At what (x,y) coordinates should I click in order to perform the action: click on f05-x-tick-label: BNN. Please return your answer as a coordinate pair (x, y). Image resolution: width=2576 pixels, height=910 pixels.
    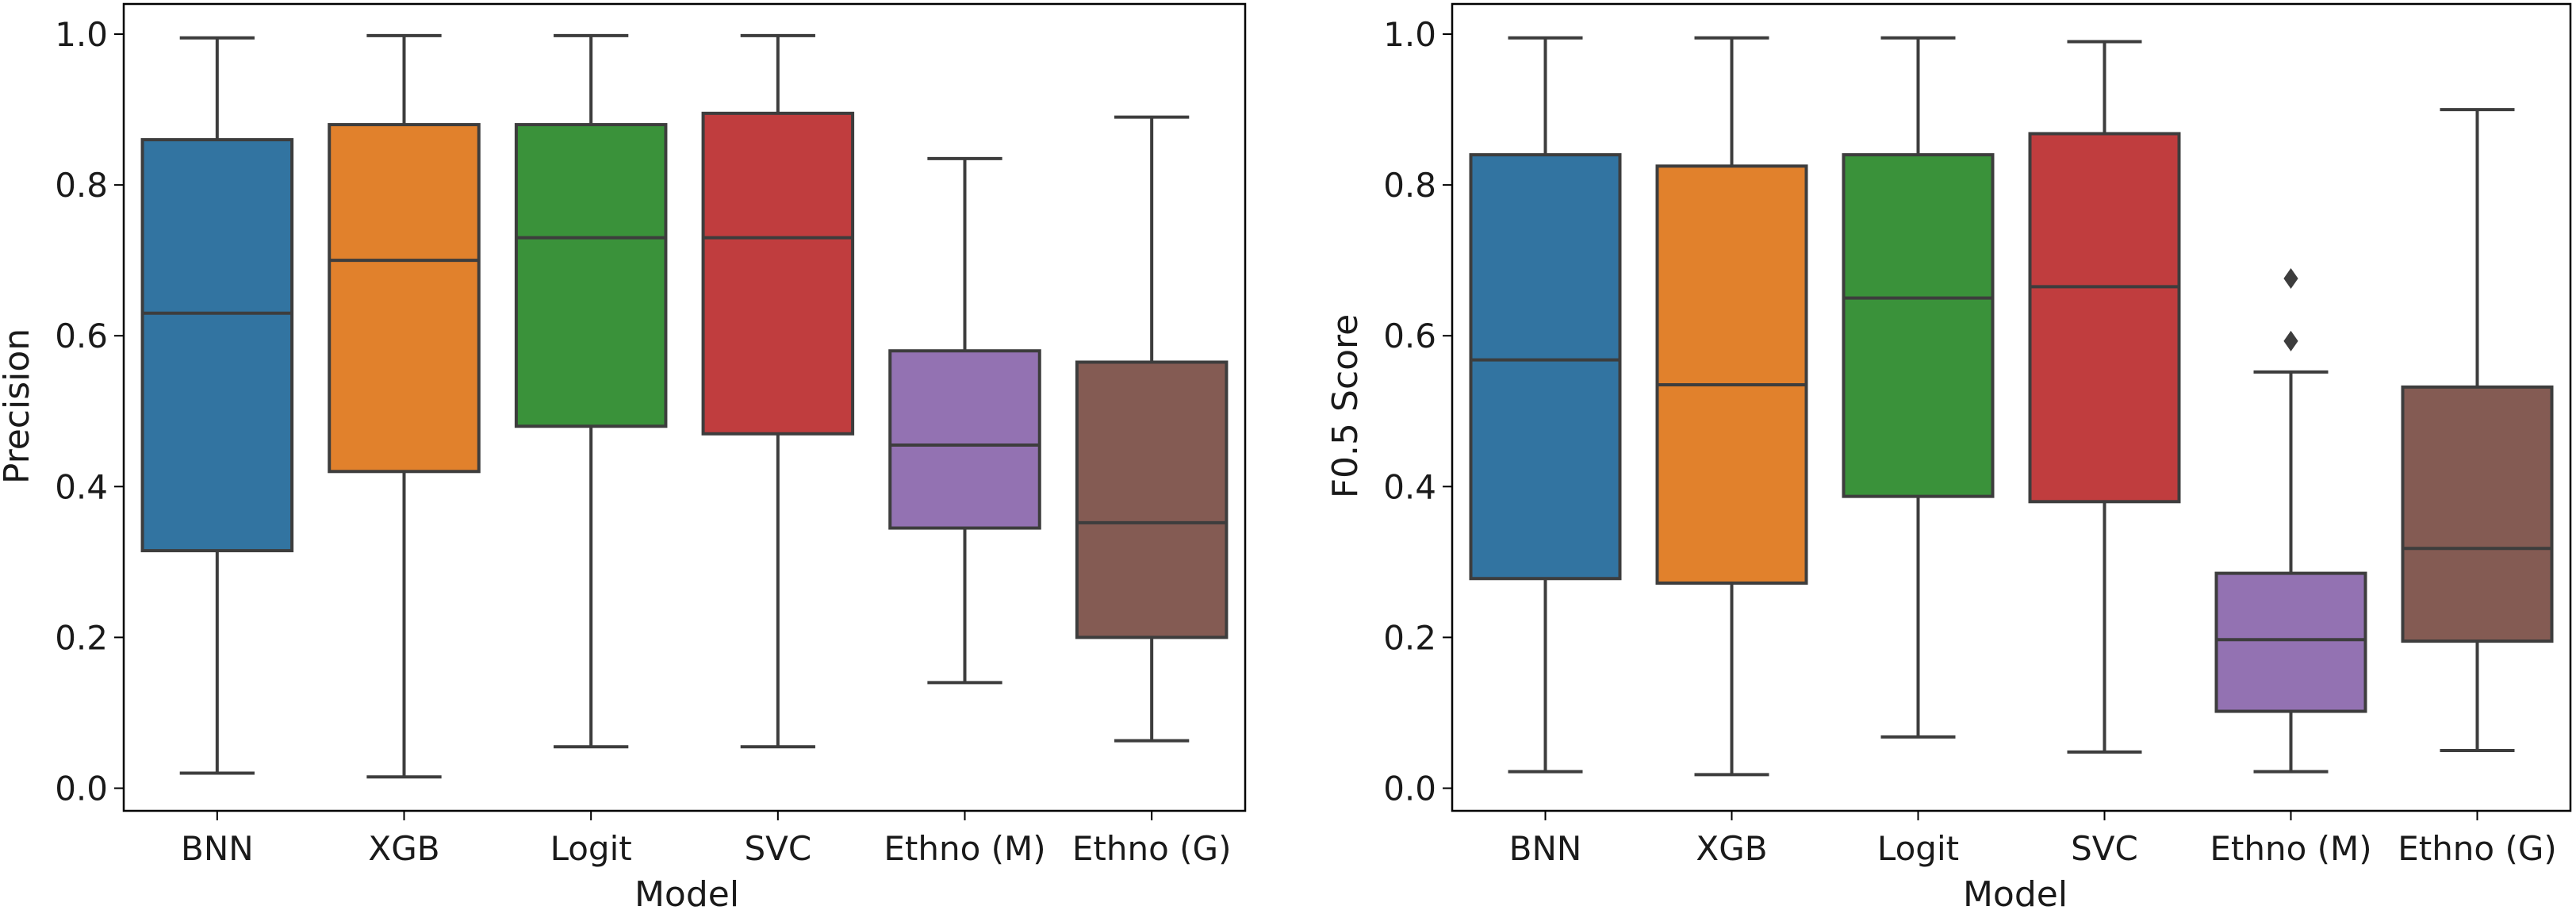
    Looking at the image, I should click on (1545, 848).